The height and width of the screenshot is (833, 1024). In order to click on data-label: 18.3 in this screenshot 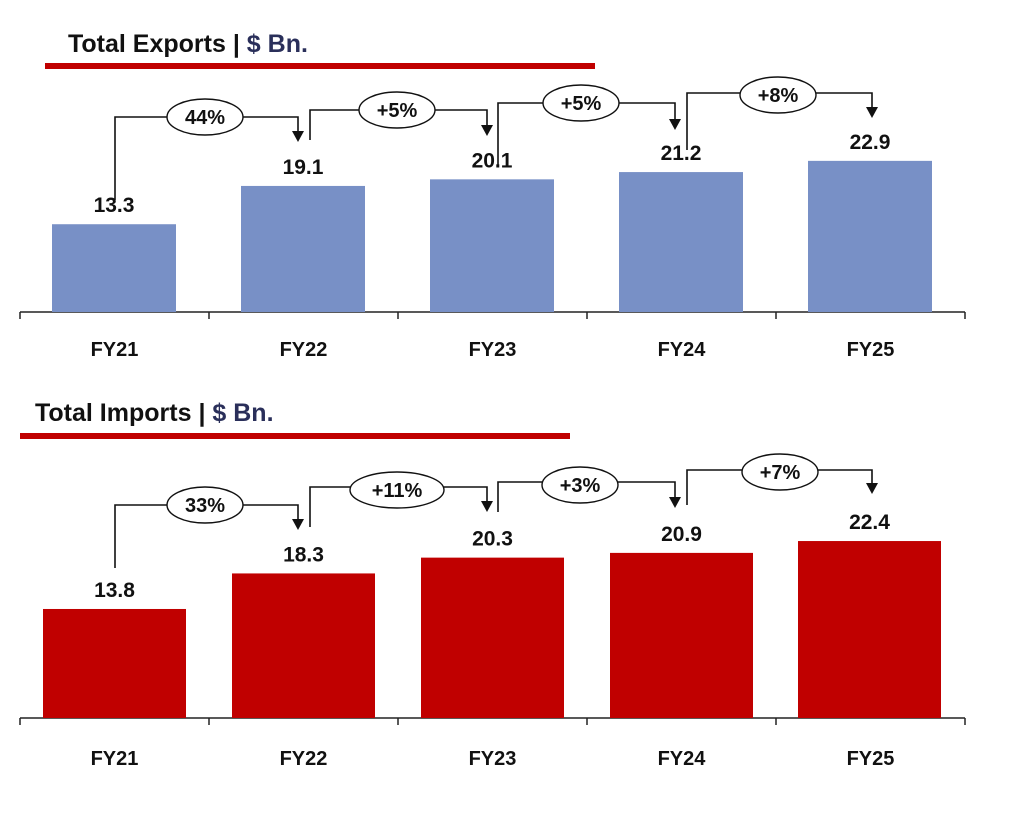, I will do `click(303, 554)`.